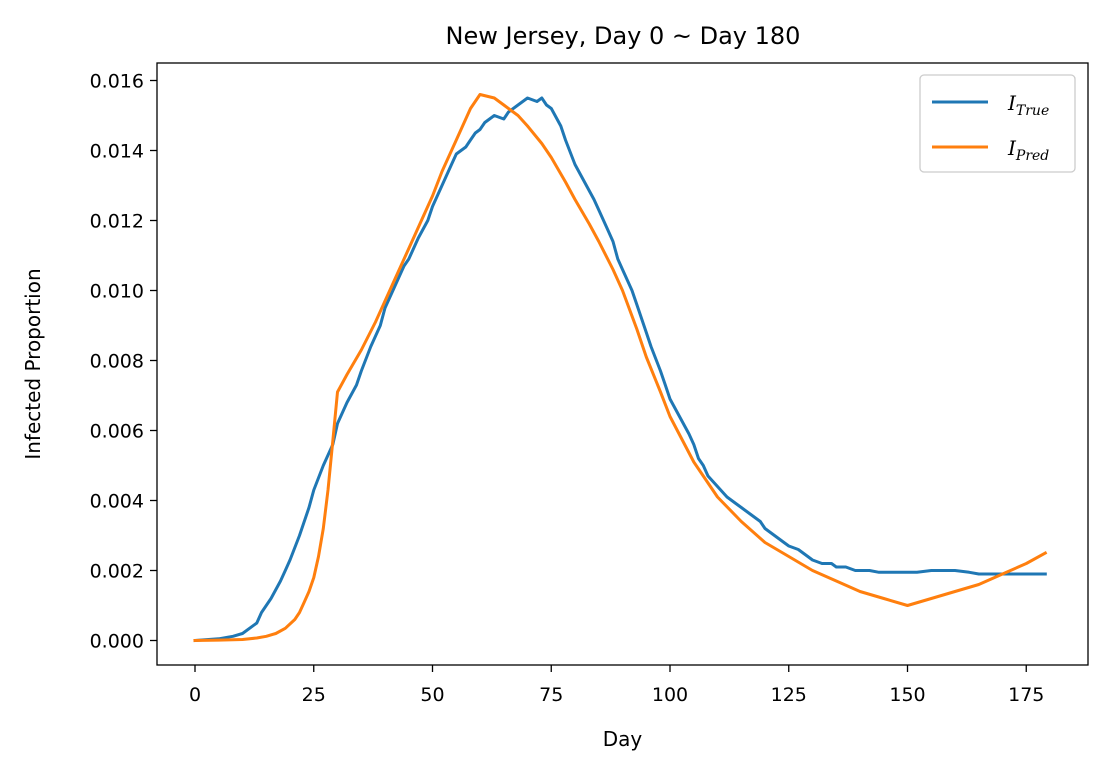  Describe the element at coordinates (117, 642) in the screenshot. I see `y-tick-label: 0.000` at that location.